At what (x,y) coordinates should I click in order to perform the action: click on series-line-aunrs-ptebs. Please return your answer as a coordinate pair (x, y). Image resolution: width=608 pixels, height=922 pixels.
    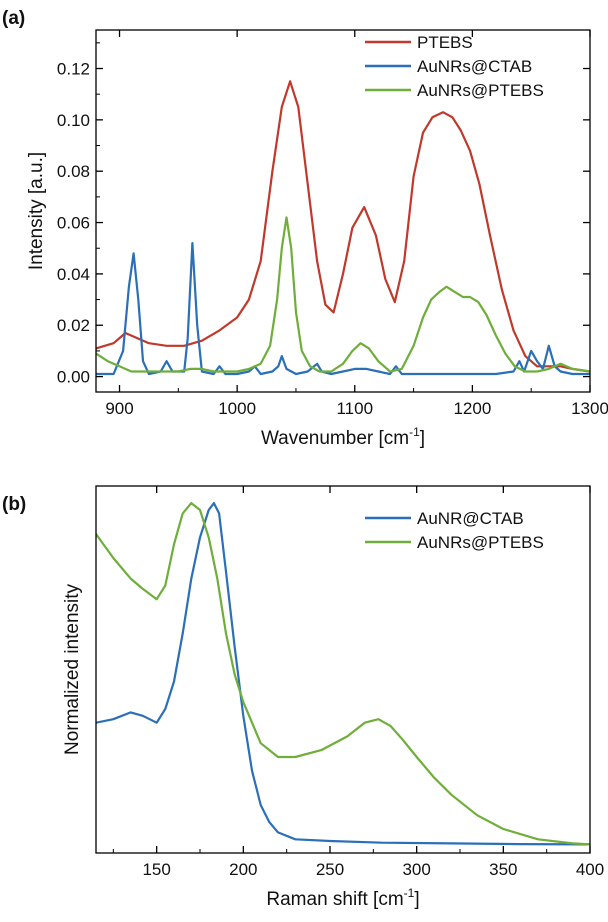
    Looking at the image, I should click on (343, 294).